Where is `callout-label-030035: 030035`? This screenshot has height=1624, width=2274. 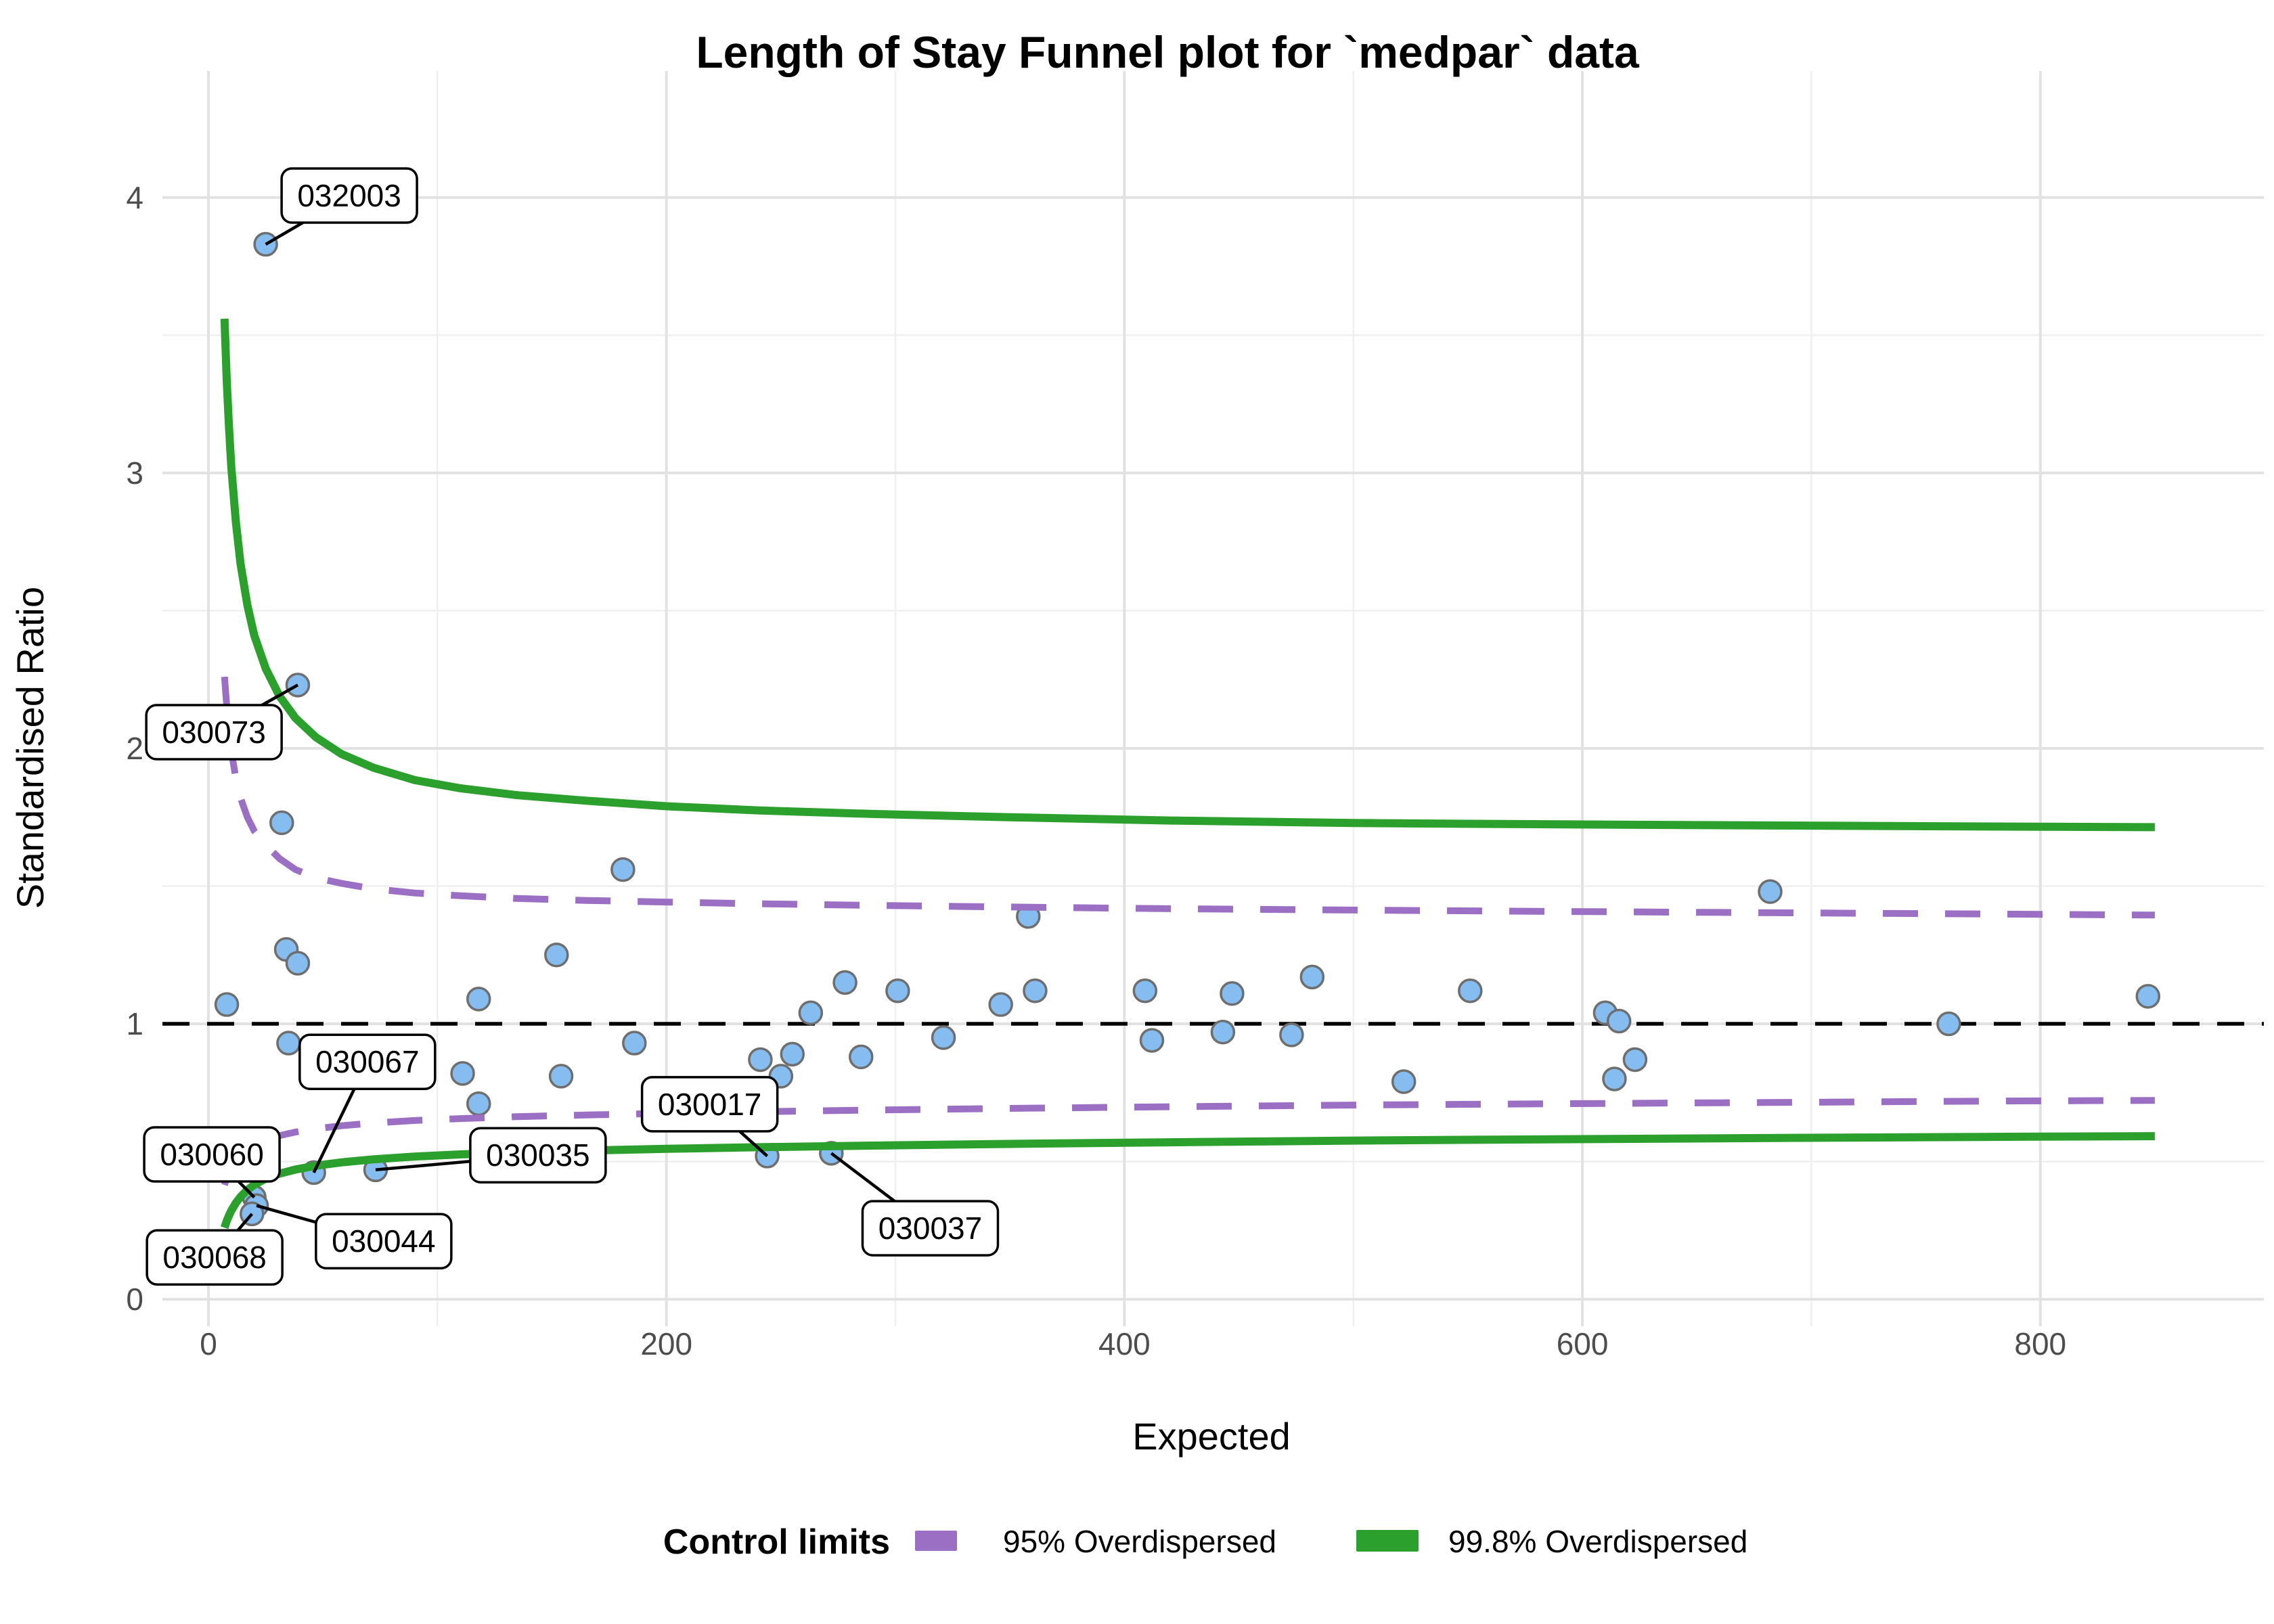 callout-label-030035: 030035 is located at coordinates (538, 1155).